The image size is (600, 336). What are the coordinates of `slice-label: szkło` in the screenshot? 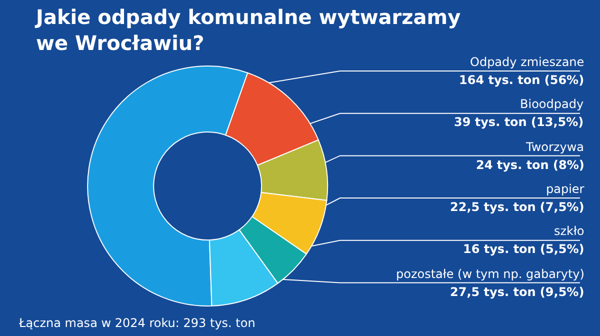 It's located at (569, 231).